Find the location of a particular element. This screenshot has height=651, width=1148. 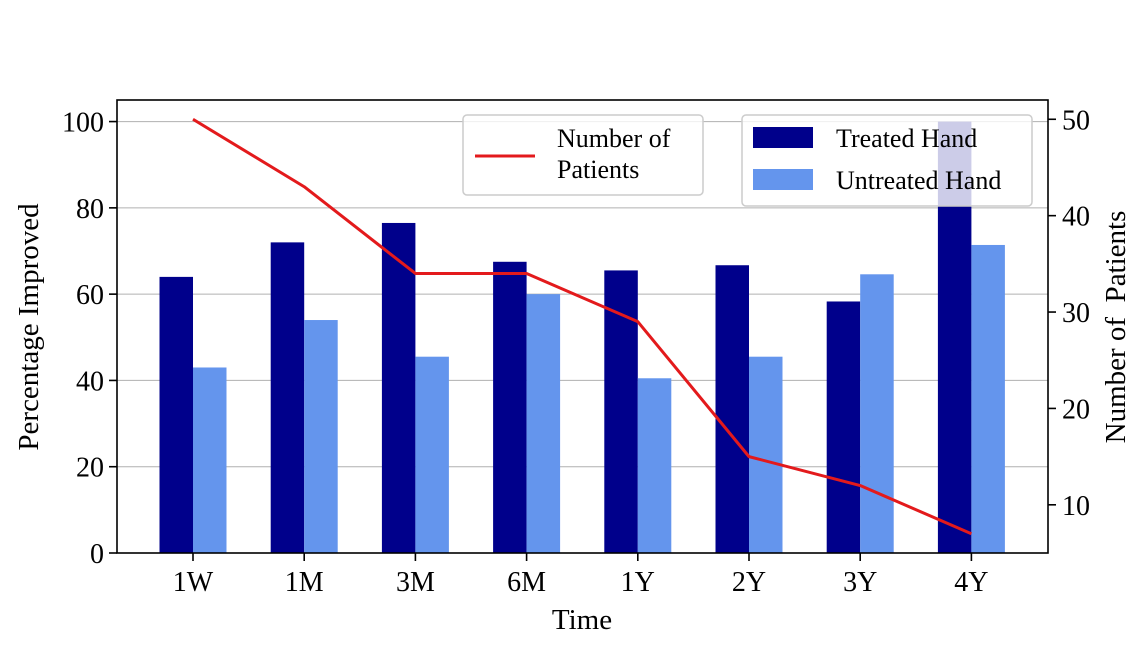

untreated-hand-bar-4Y is located at coordinates (988, 398).